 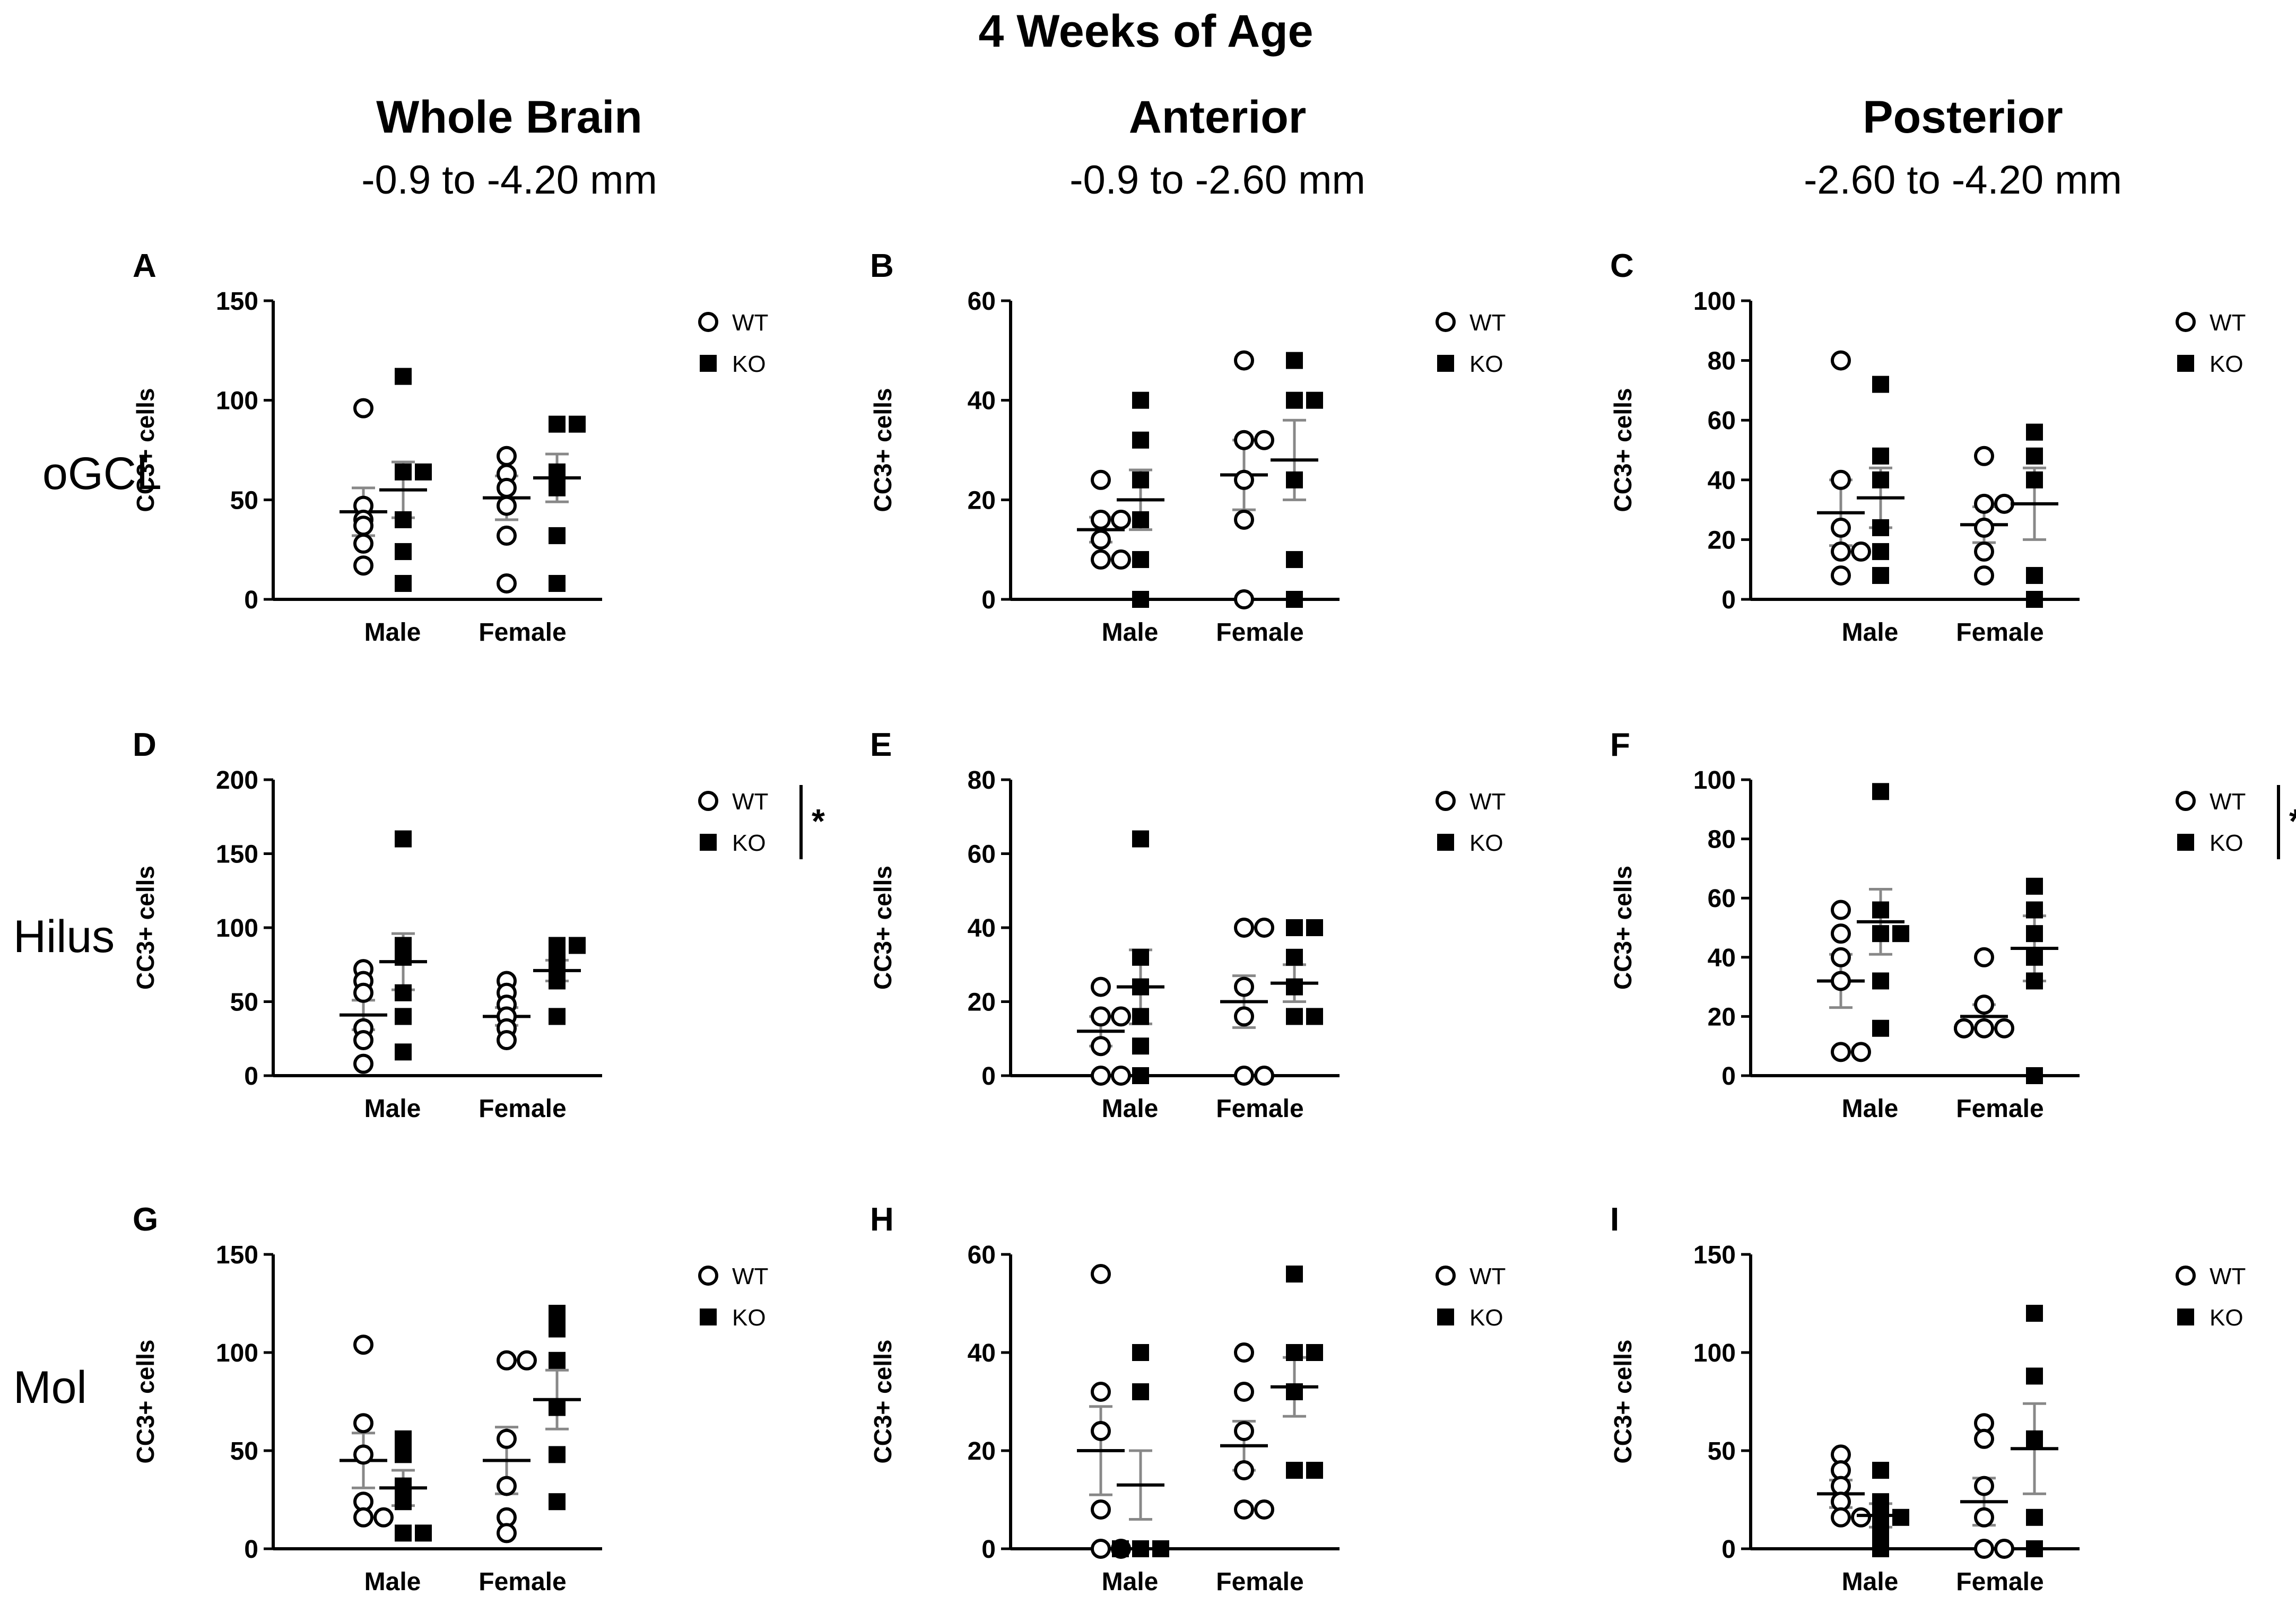 I want to click on row-label-hilus: Hilus, so click(x=64, y=936).